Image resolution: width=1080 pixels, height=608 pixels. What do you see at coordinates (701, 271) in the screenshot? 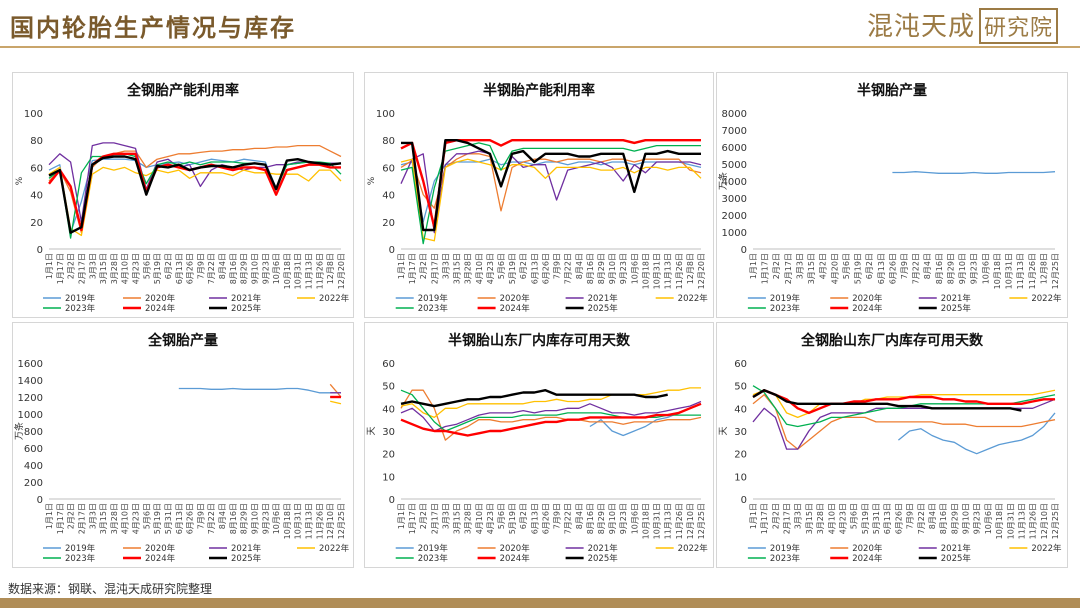
I see `x-tick-label: 12月20日` at bounding box center [701, 271].